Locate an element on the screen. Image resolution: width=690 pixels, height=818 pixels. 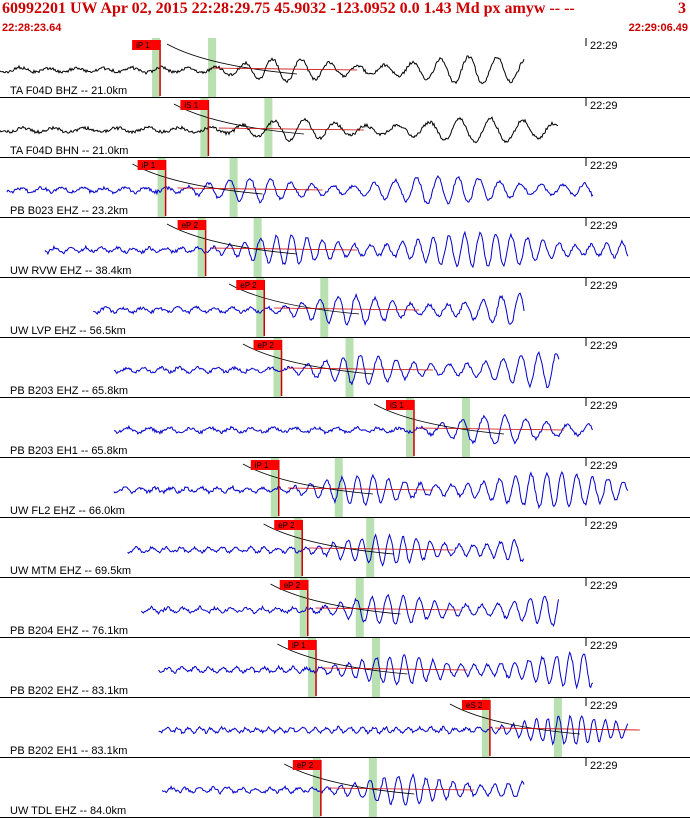
trace-6: iS 1 22:29 PB B203 EH1 -- 65.8km is located at coordinates (345, 428).